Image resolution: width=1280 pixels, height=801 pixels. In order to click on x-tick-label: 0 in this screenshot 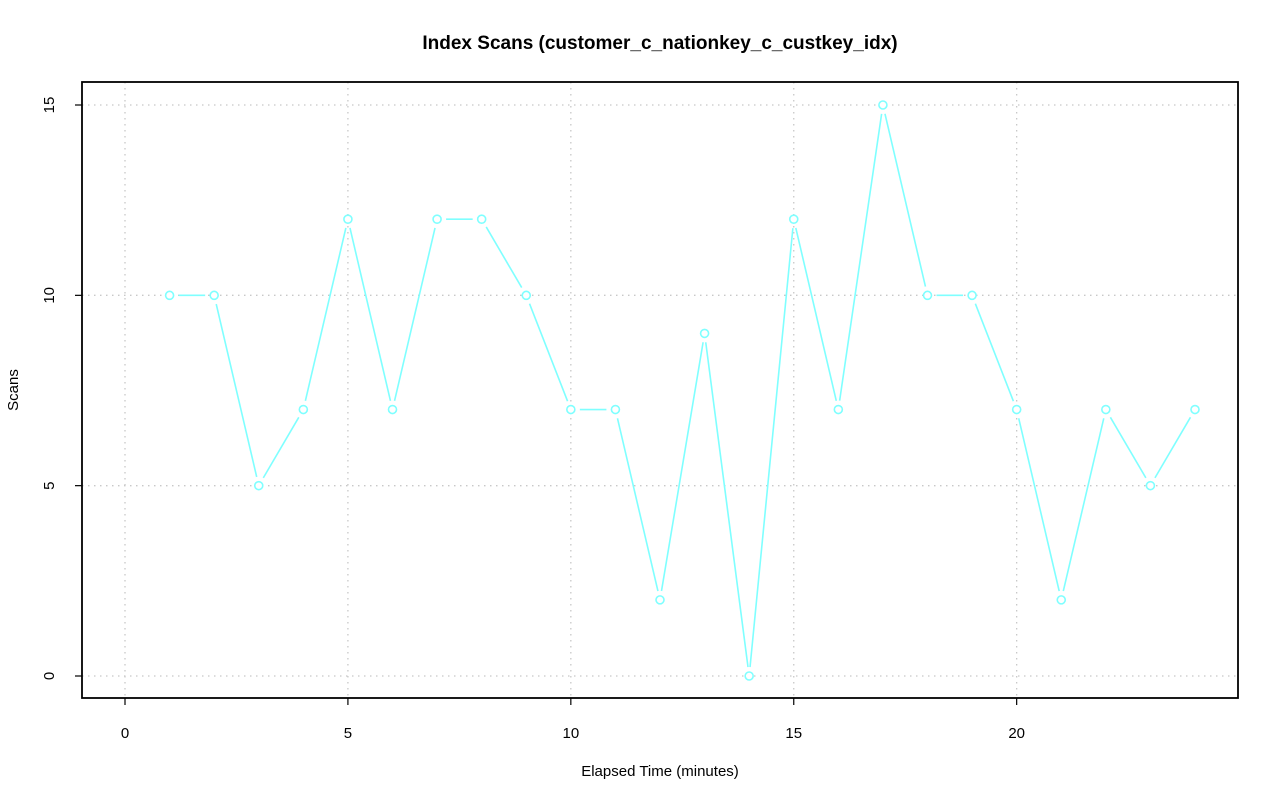, I will do `click(125, 733)`.